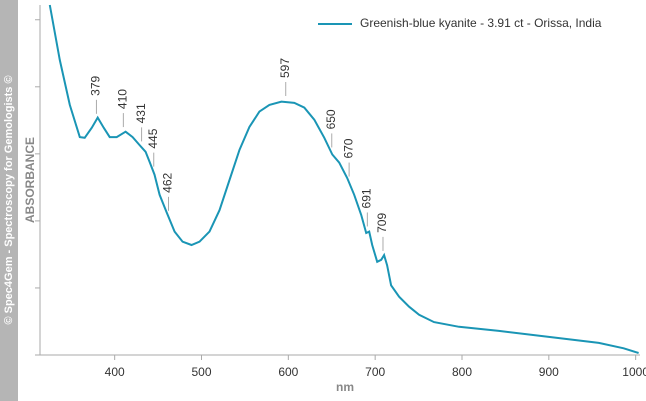 The height and width of the screenshot is (401, 646). What do you see at coordinates (96, 85) in the screenshot?
I see `peak-label: 379` at bounding box center [96, 85].